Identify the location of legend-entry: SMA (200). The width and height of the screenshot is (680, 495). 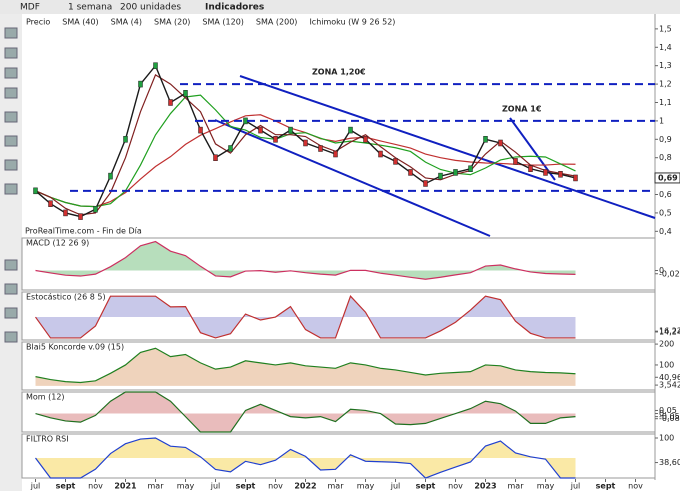
(277, 22).